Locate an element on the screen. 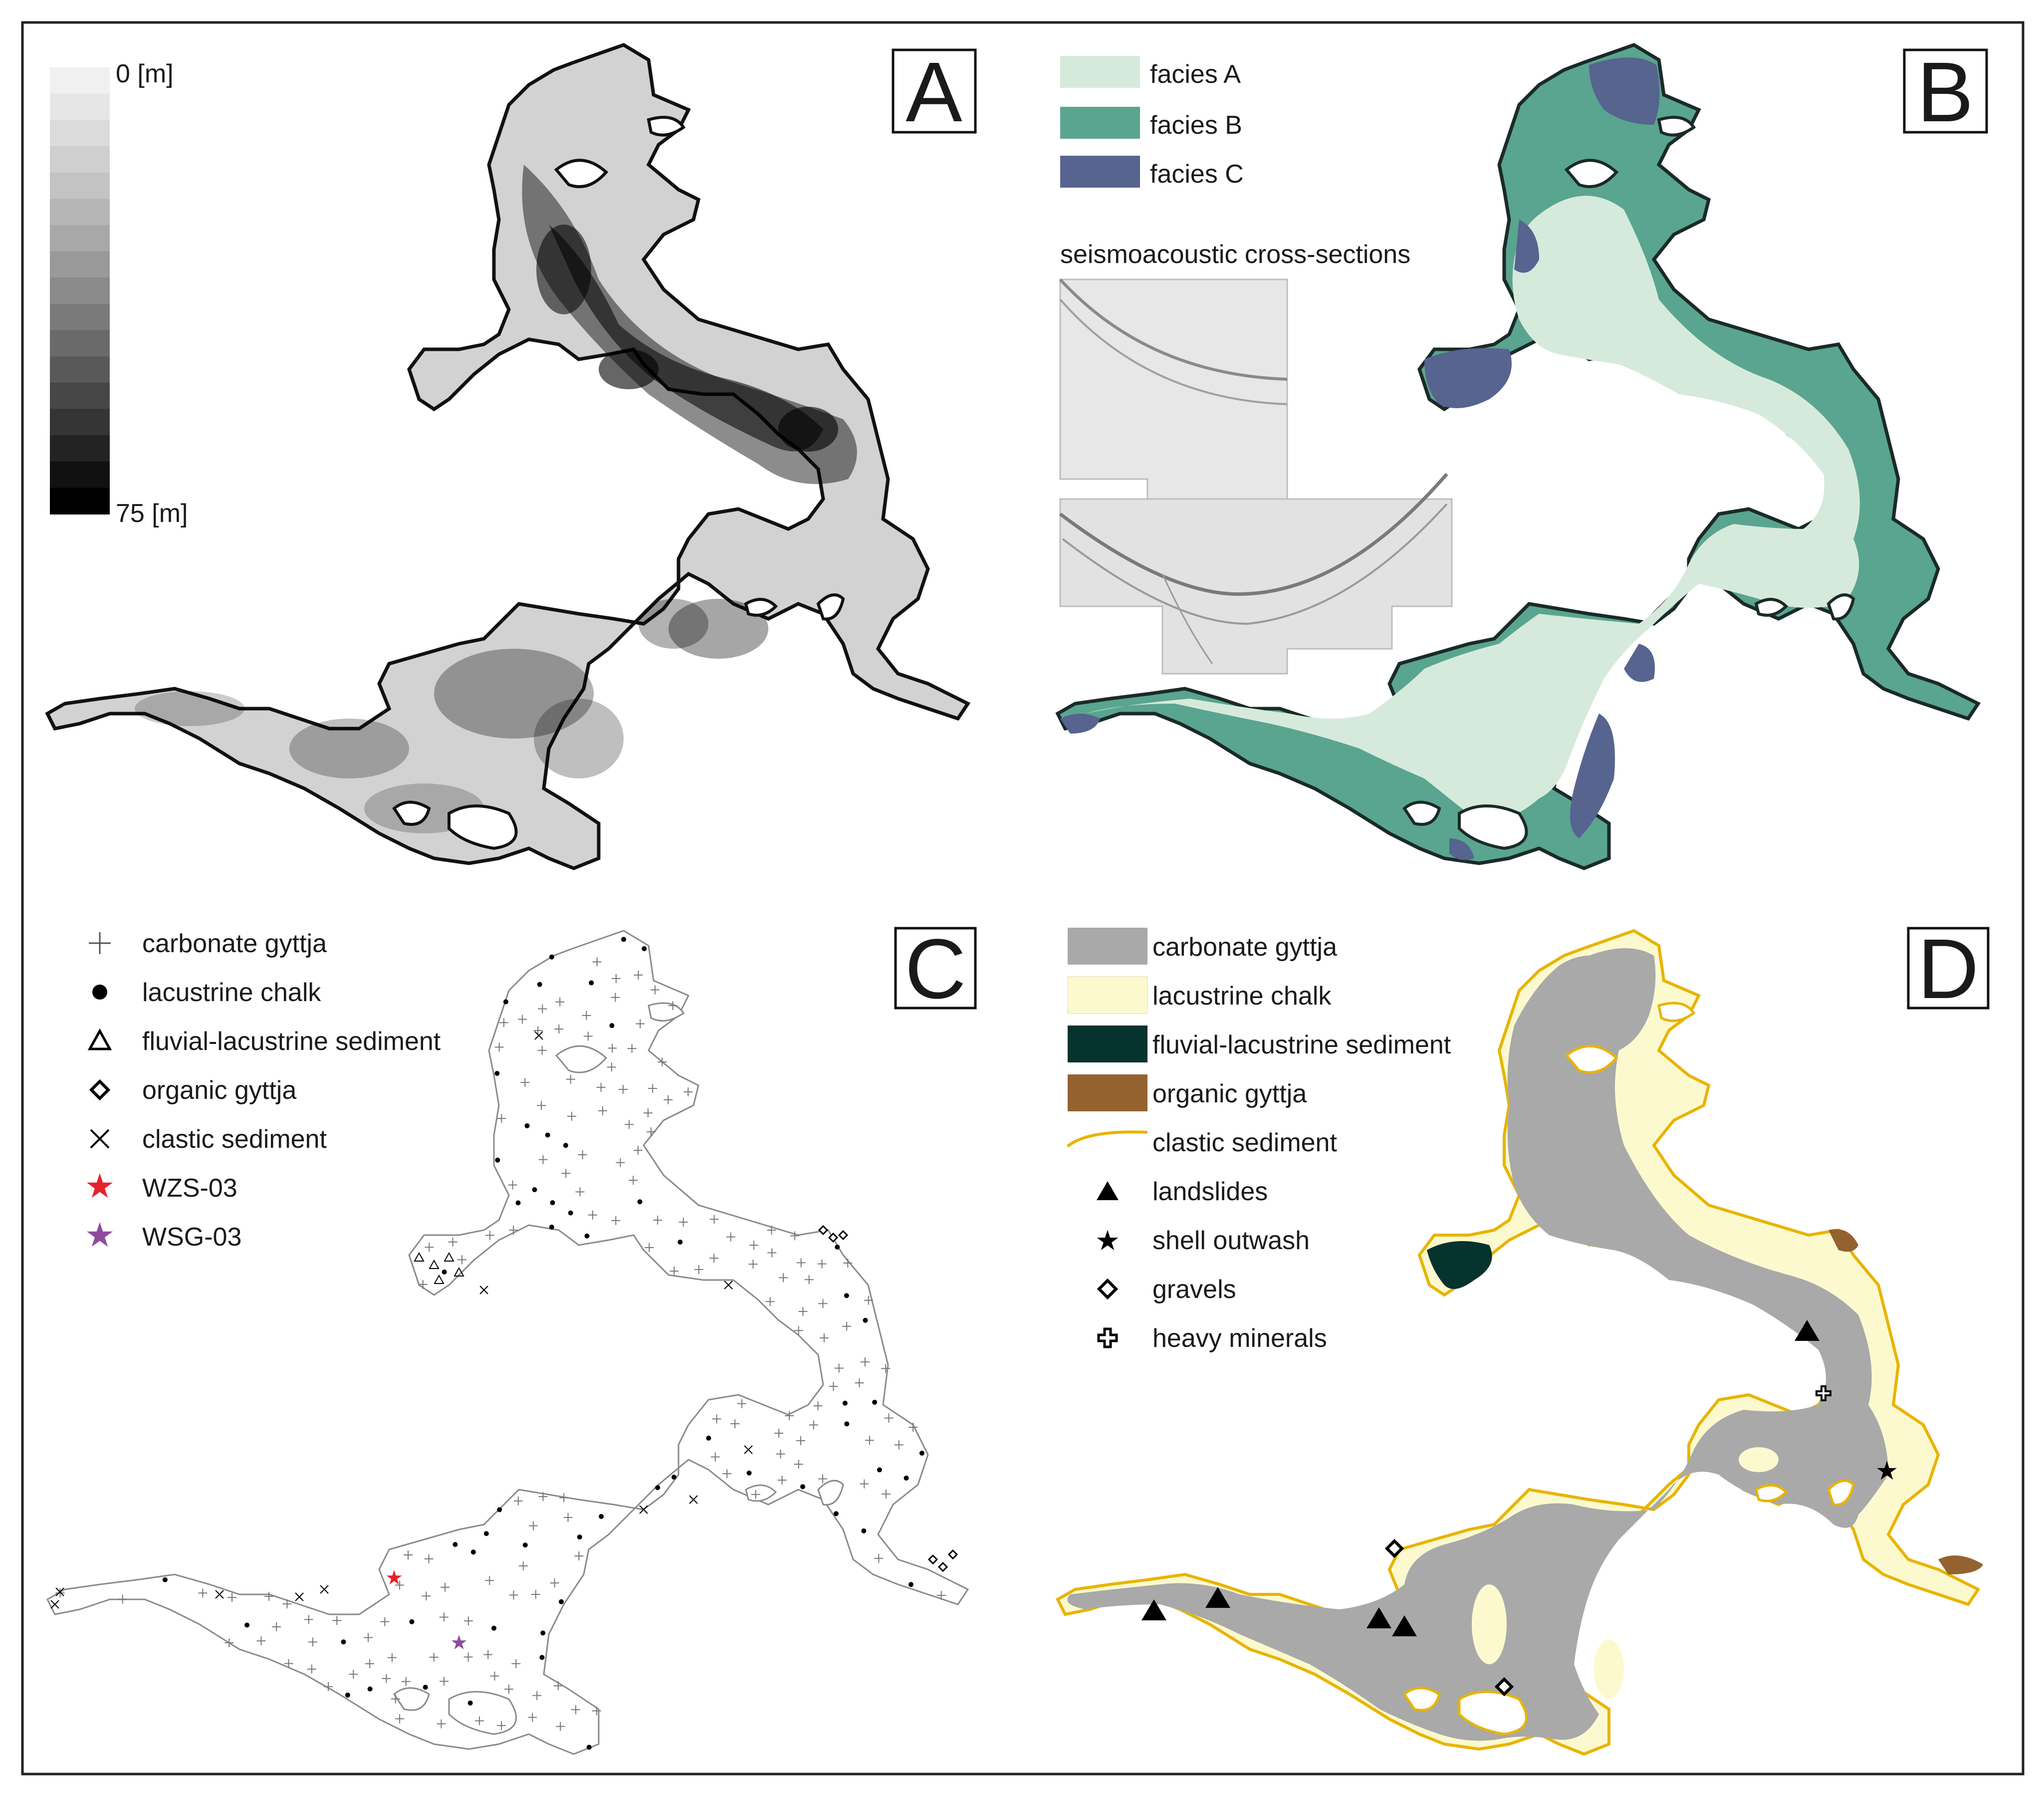 This screenshot has width=2044, height=1797. facies-legend: facies A facies B facies C is located at coordinates (1152, 122).